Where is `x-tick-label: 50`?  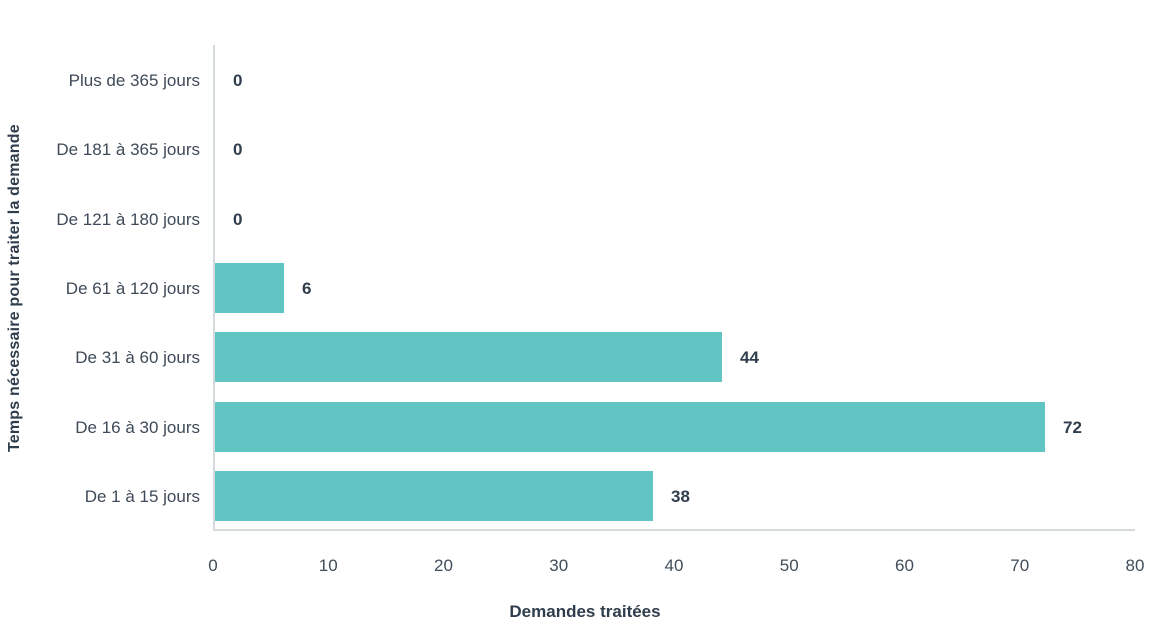
x-tick-label: 50 is located at coordinates (789, 565).